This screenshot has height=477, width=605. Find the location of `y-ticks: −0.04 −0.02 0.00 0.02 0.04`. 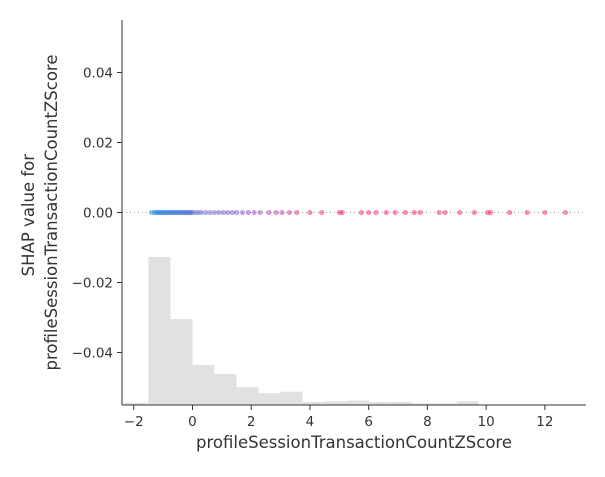

y-ticks: −0.04 −0.02 0.00 0.02 0.04 is located at coordinates (97, 214).